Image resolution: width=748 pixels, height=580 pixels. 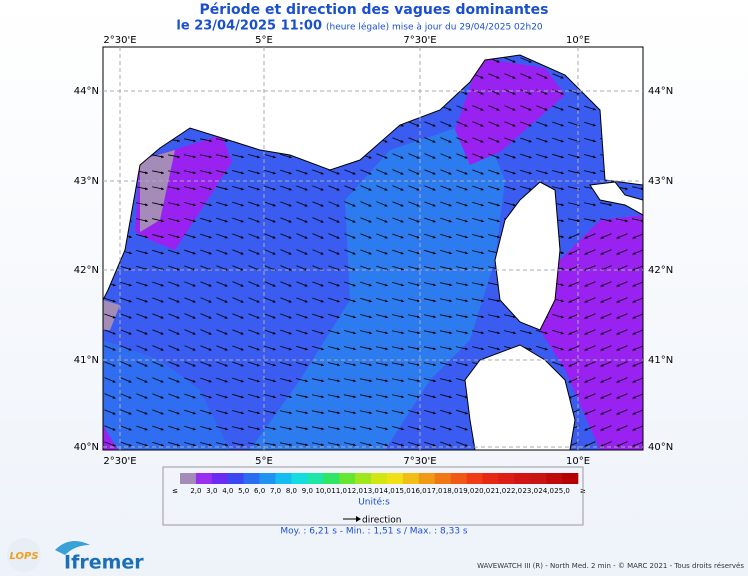 I want to click on lon-label: 7°30'E, so click(x=419, y=461).